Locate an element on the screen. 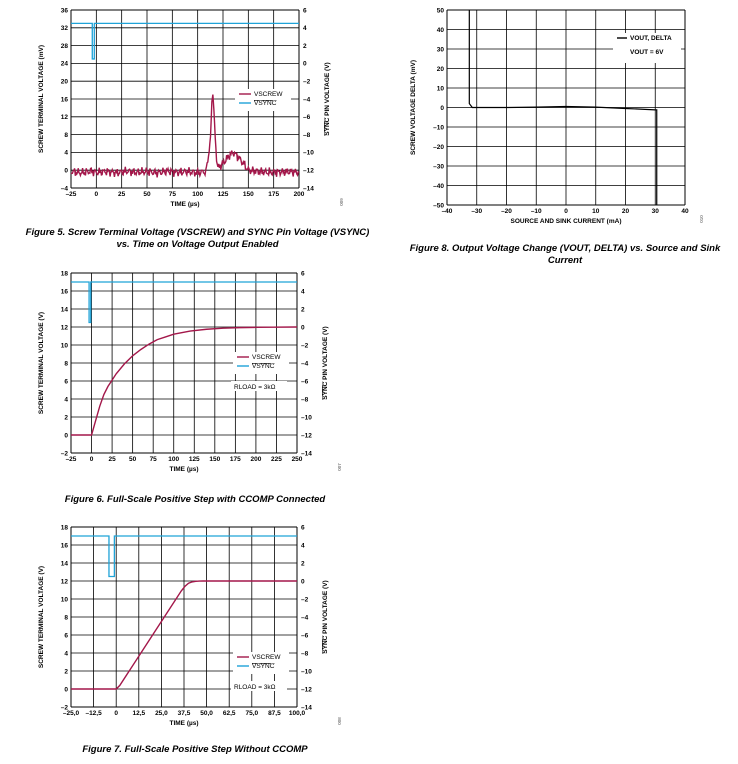 This screenshot has width=738, height=764. y-axis-label: SCREW TERMINAL VOLTAGE (V) is located at coordinates (41, 363).